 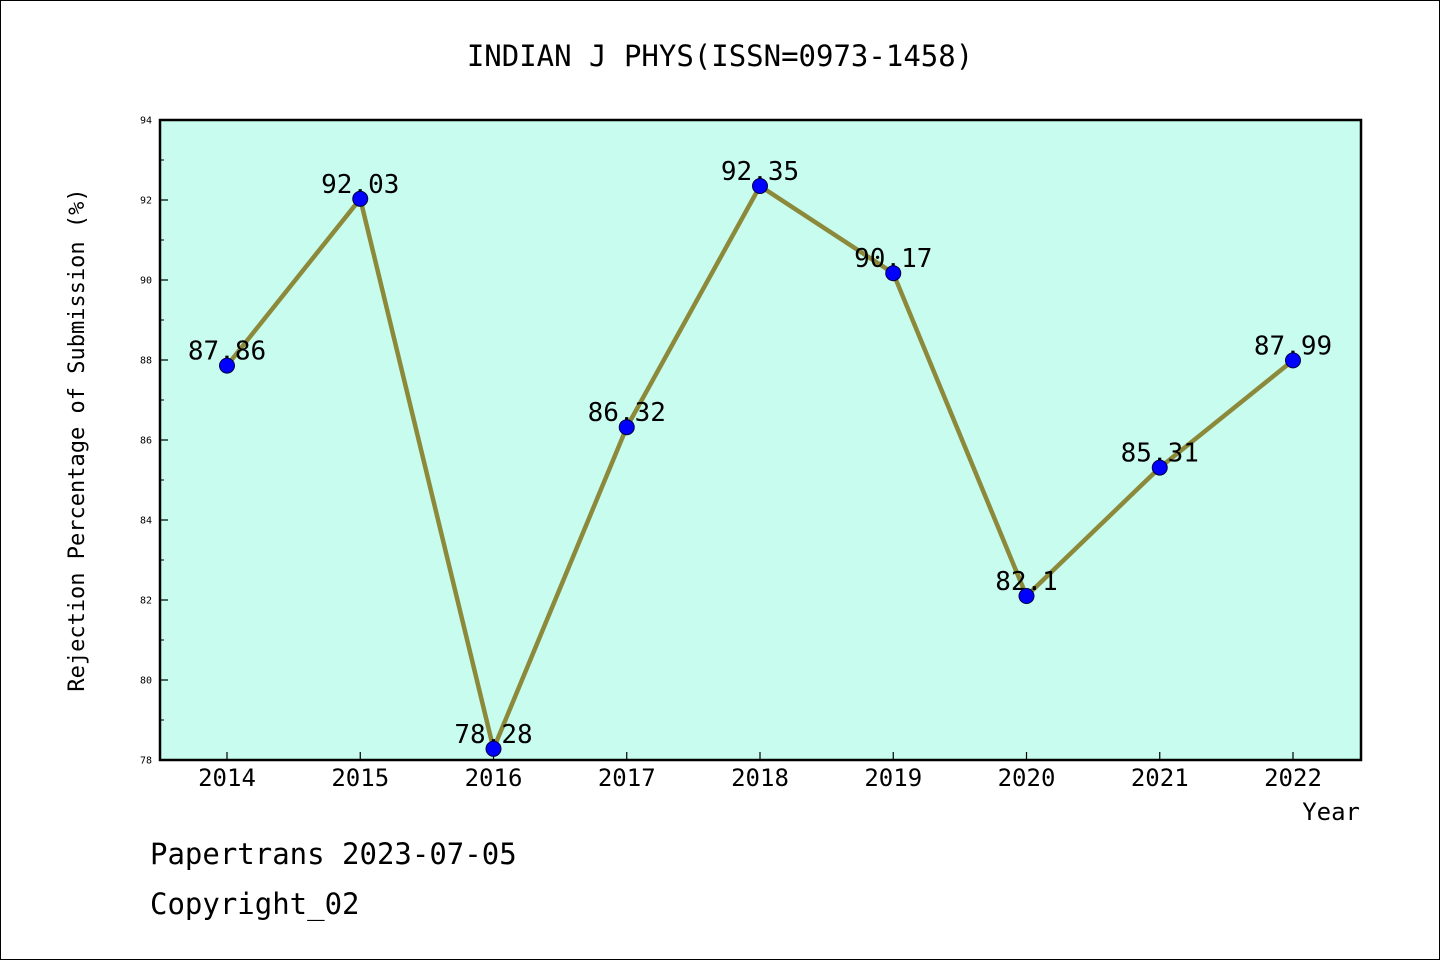 I want to click on x-tick-label: 2017, so click(x=627, y=778).